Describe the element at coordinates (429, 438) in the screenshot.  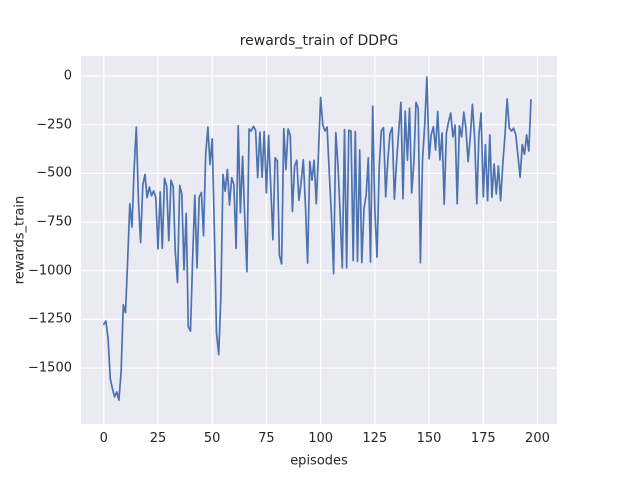
I see `x-tick-label: 150` at that location.